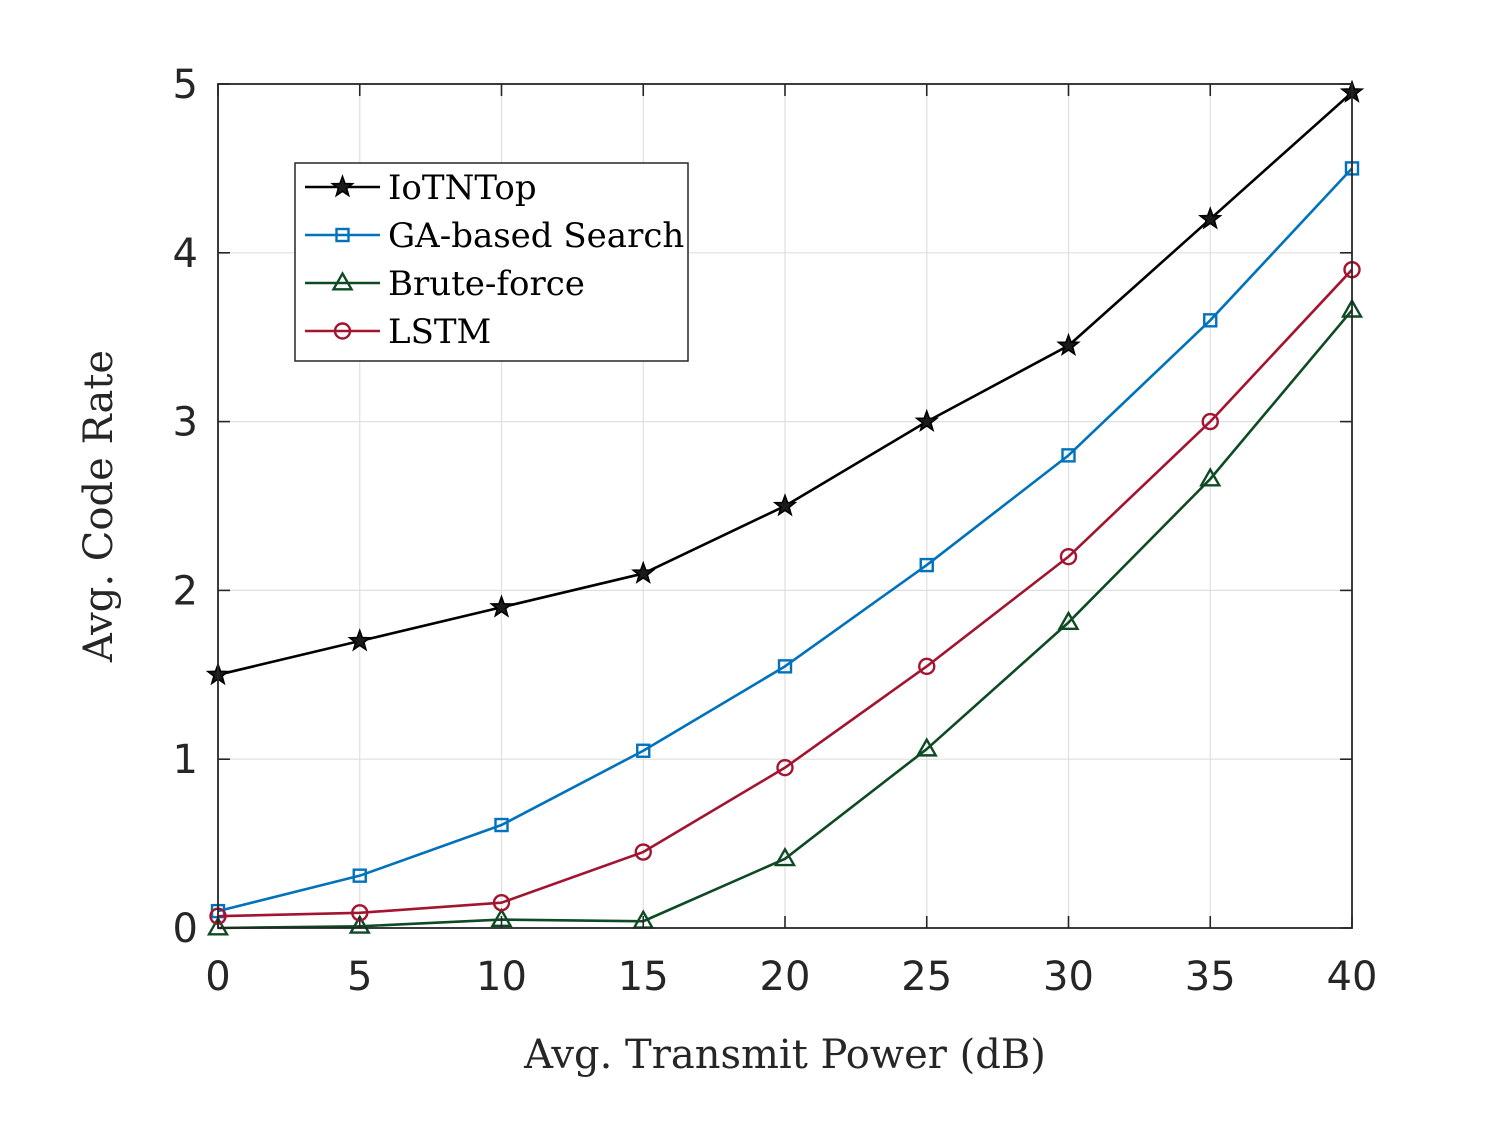 The height and width of the screenshot is (1121, 1495). Describe the element at coordinates (462, 188) in the screenshot. I see `legend-label: IoTNTop` at that location.